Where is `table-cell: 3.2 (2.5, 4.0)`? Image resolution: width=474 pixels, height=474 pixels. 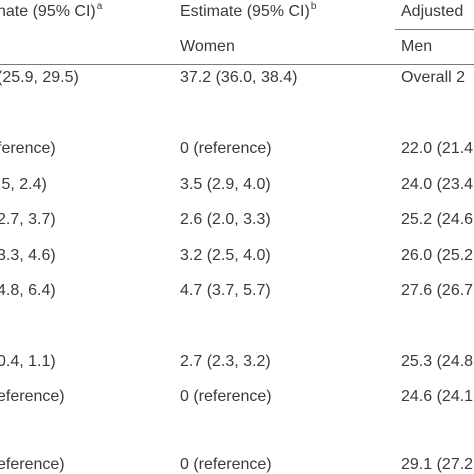 table-cell: 3.2 (2.5, 4.0) is located at coordinates (225, 255).